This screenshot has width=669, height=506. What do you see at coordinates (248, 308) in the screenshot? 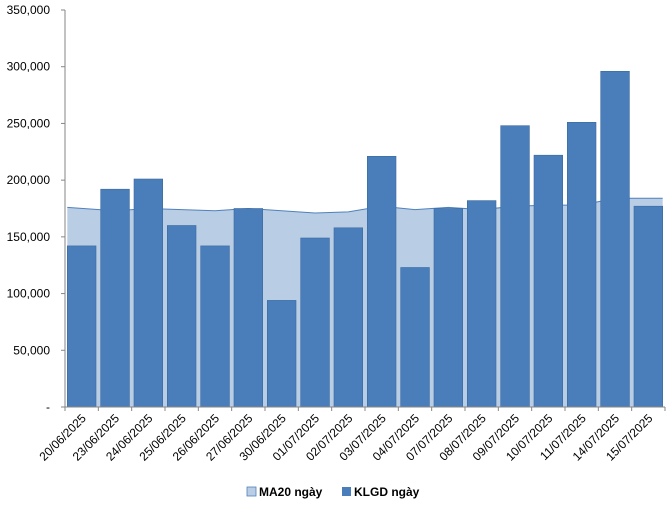
I see `bar-27/06/2025` at bounding box center [248, 308].